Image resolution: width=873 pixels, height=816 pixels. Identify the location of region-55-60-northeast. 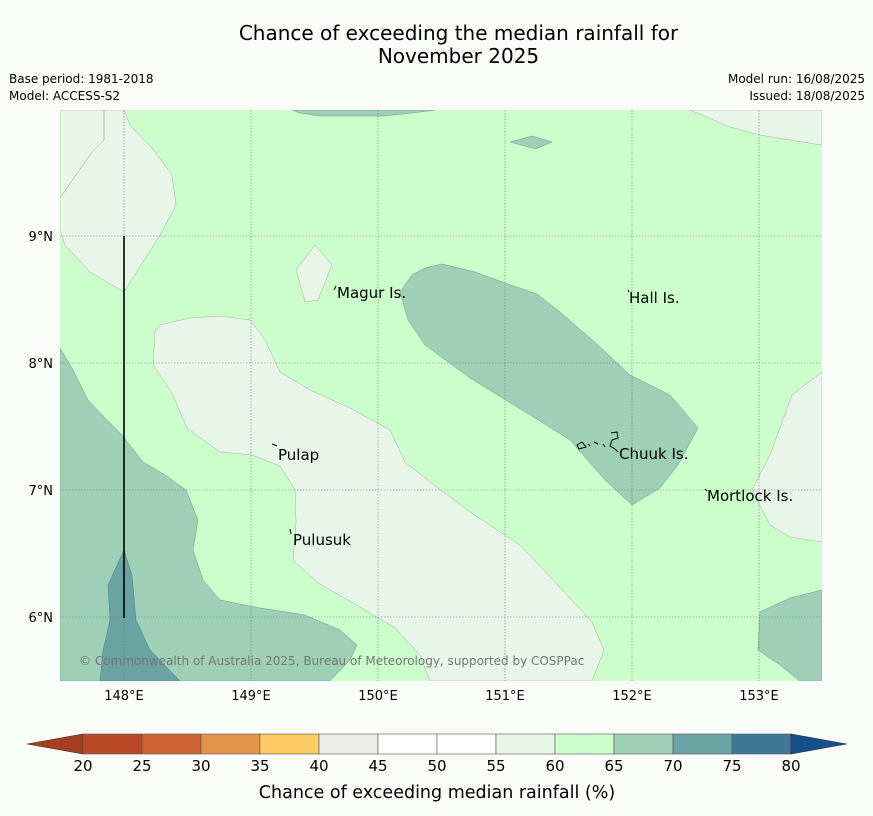
(755, 128).